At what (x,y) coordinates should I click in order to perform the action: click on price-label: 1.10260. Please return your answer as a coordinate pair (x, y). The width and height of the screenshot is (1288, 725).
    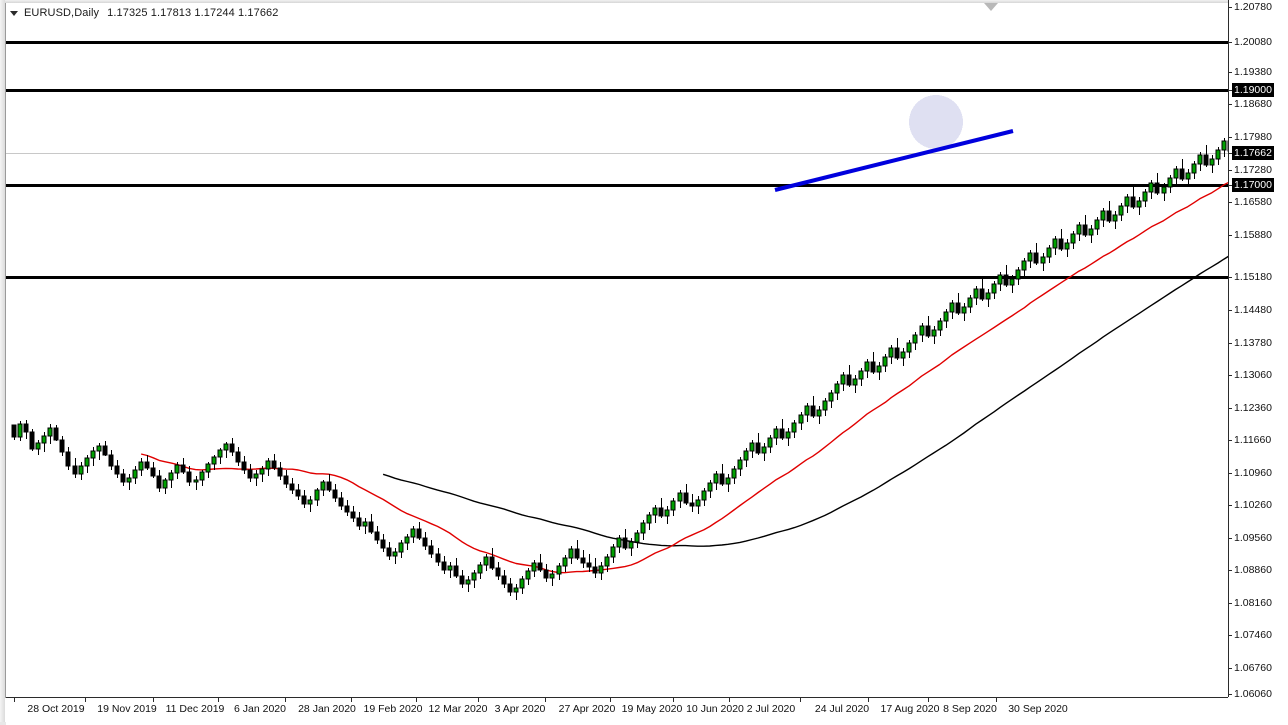
    Looking at the image, I should click on (1253, 505).